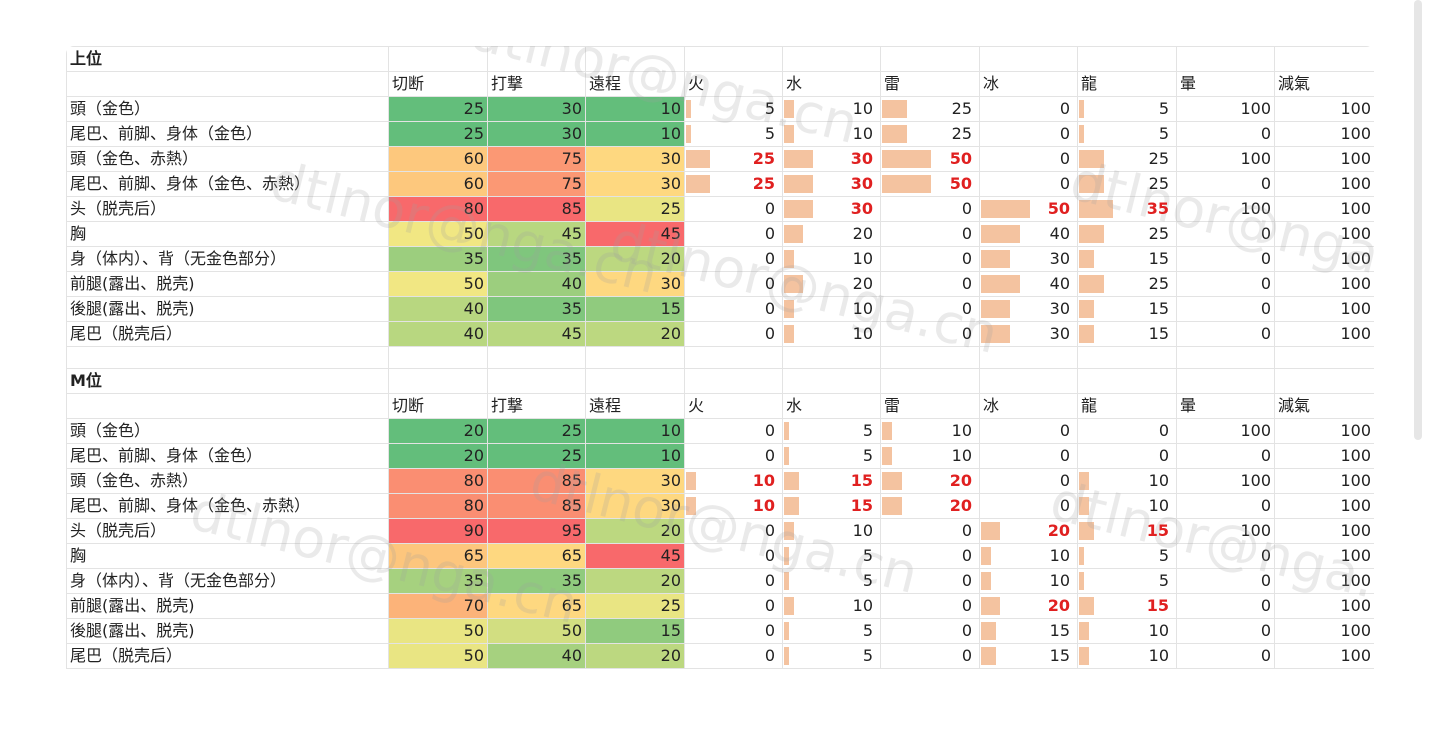 The height and width of the screenshot is (730, 1440). I want to click on physical-value: 45, so click(635, 556).